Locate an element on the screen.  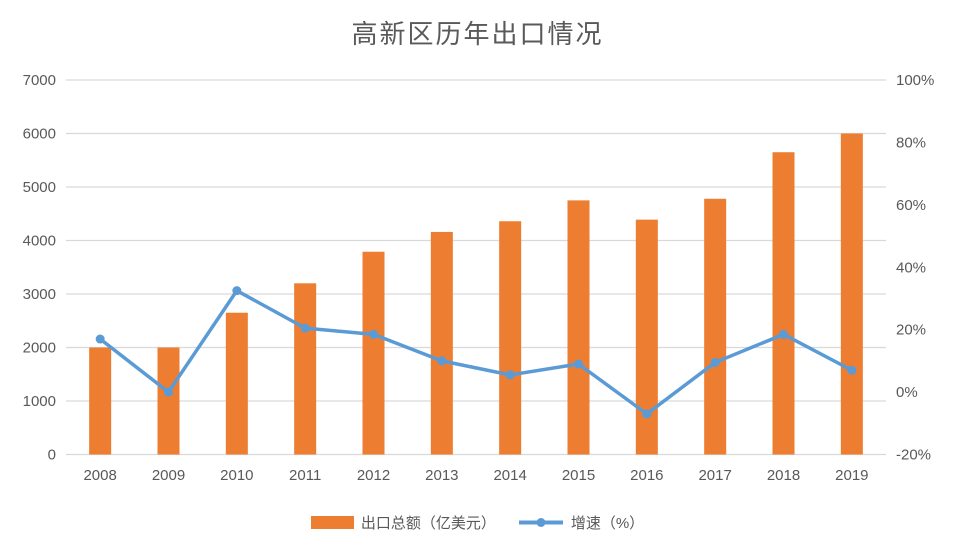
bar-2015 is located at coordinates (578, 327).